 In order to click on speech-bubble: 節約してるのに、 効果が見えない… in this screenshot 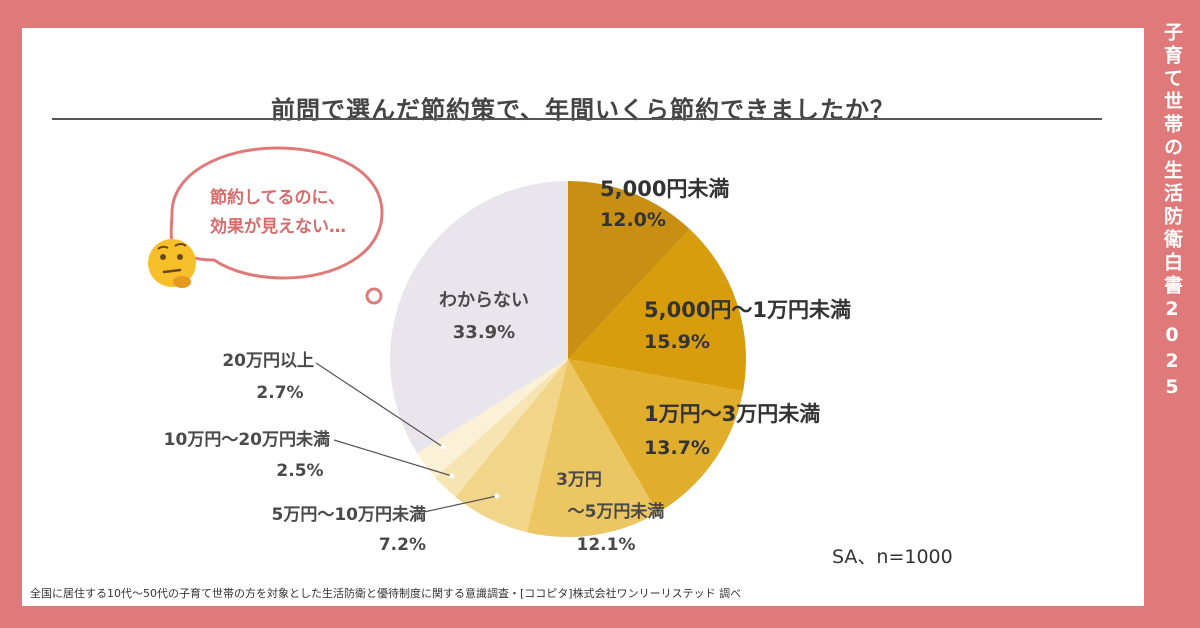, I will do `click(276, 225)`.